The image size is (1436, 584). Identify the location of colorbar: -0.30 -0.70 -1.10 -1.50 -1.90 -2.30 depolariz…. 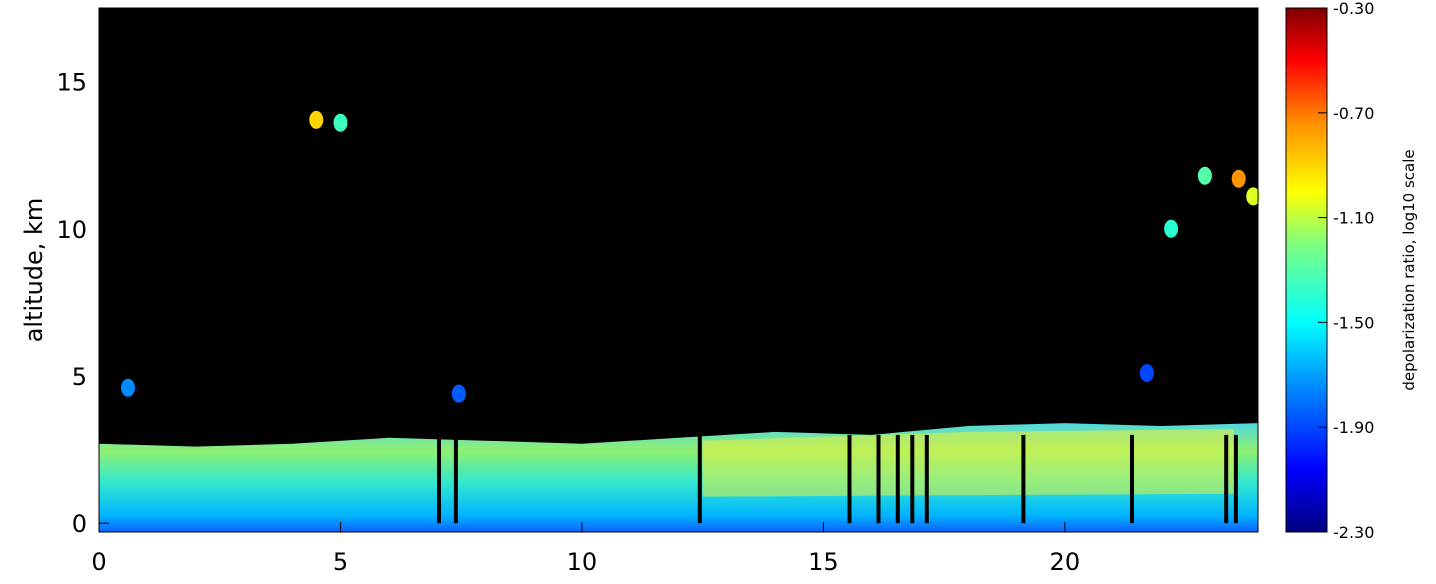
(1351, 271).